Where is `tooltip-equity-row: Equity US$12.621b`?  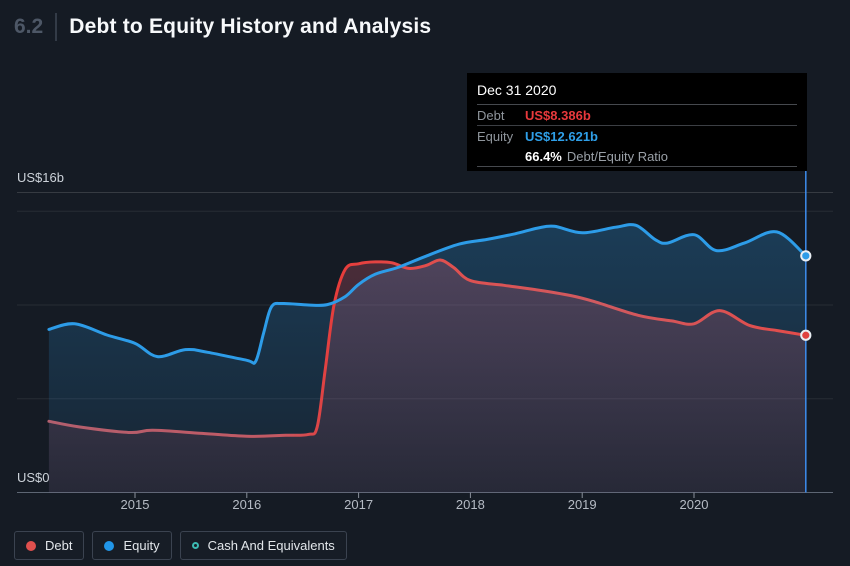
tooltip-equity-row: Equity US$12.621b is located at coordinates (637, 136).